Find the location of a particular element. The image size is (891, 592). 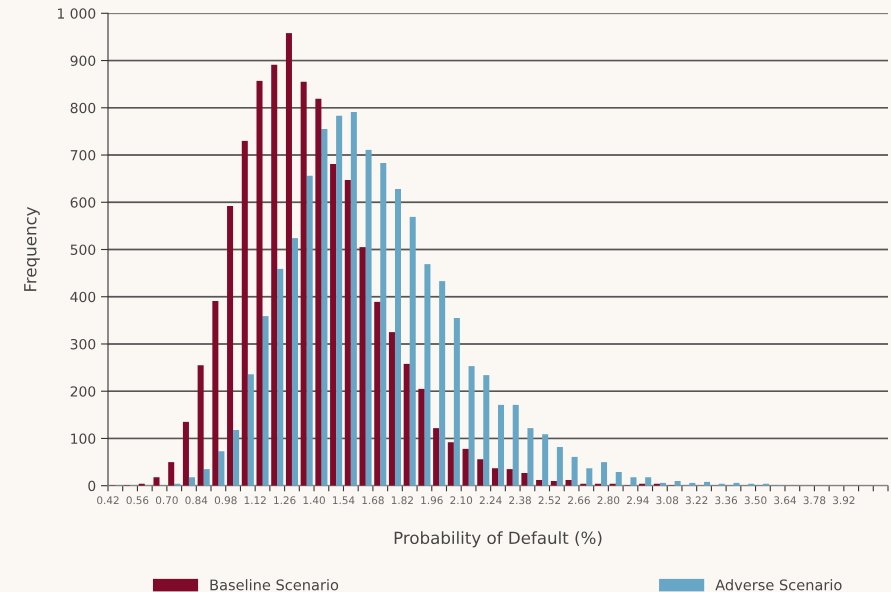

x-tick-label: 3.64 is located at coordinates (785, 500).